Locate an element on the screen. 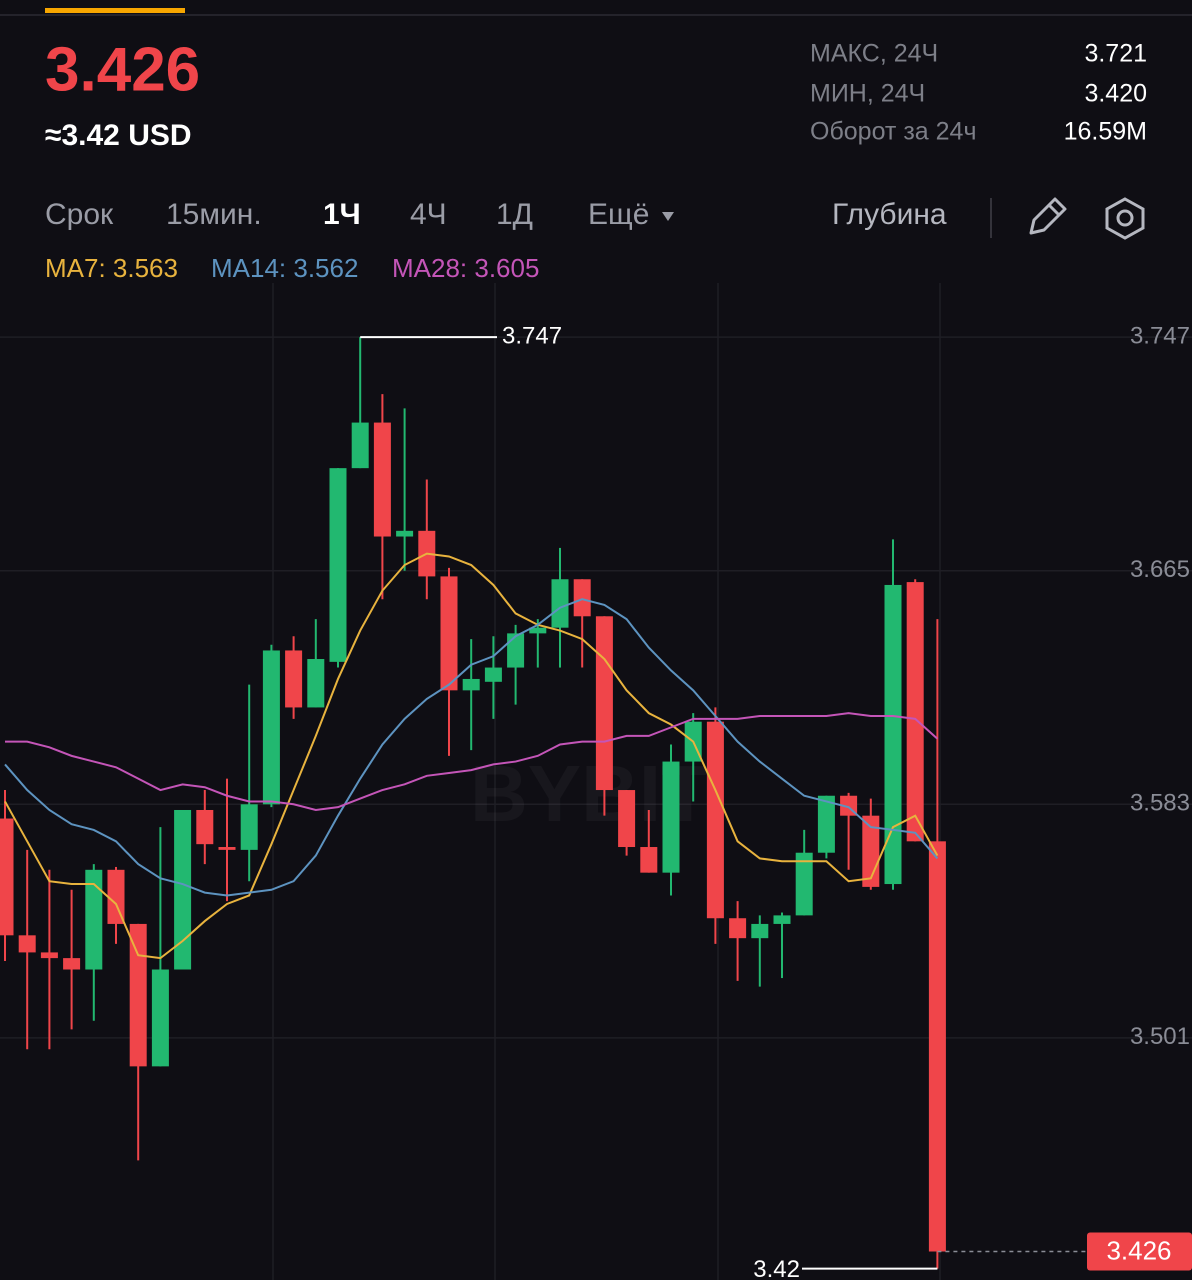 The height and width of the screenshot is (1280, 1192). stat-label: МАКС, 24Ч is located at coordinates (874, 54).